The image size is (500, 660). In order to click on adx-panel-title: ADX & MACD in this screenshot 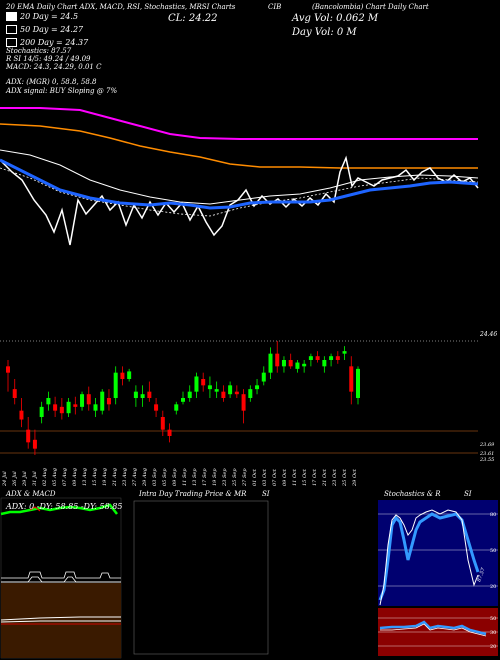, I will do `click(31, 494)`.